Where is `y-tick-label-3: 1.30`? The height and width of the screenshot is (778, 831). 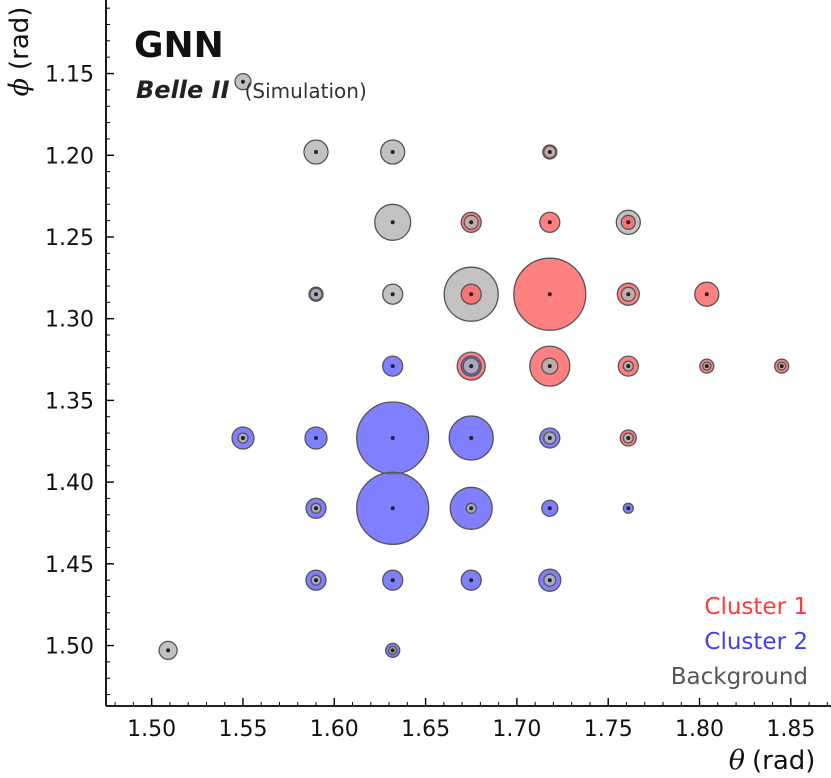
y-tick-label-3: 1.30 is located at coordinates (69, 320).